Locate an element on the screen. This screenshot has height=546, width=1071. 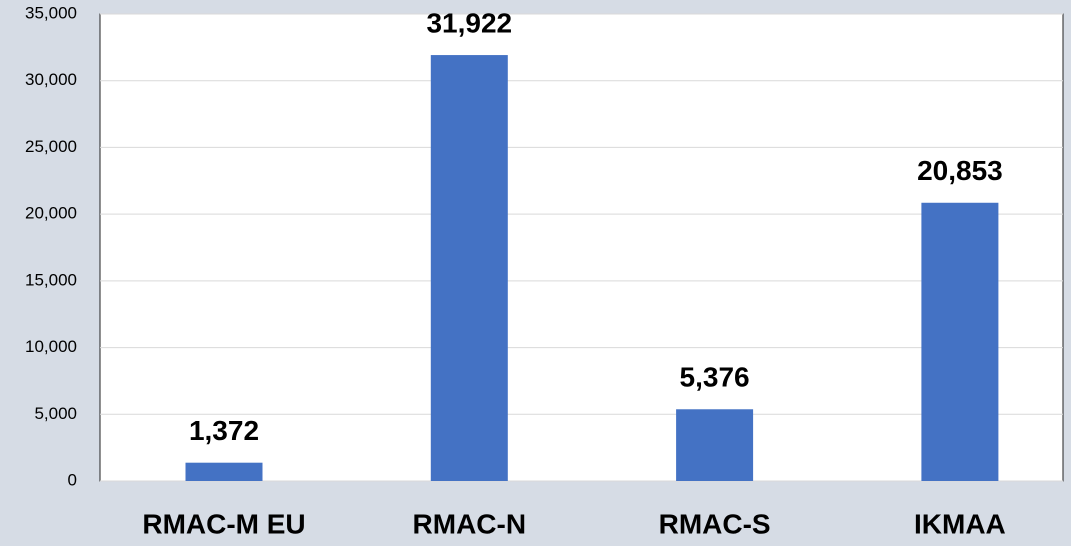
y-tick-label: 30,000 is located at coordinates (51, 79).